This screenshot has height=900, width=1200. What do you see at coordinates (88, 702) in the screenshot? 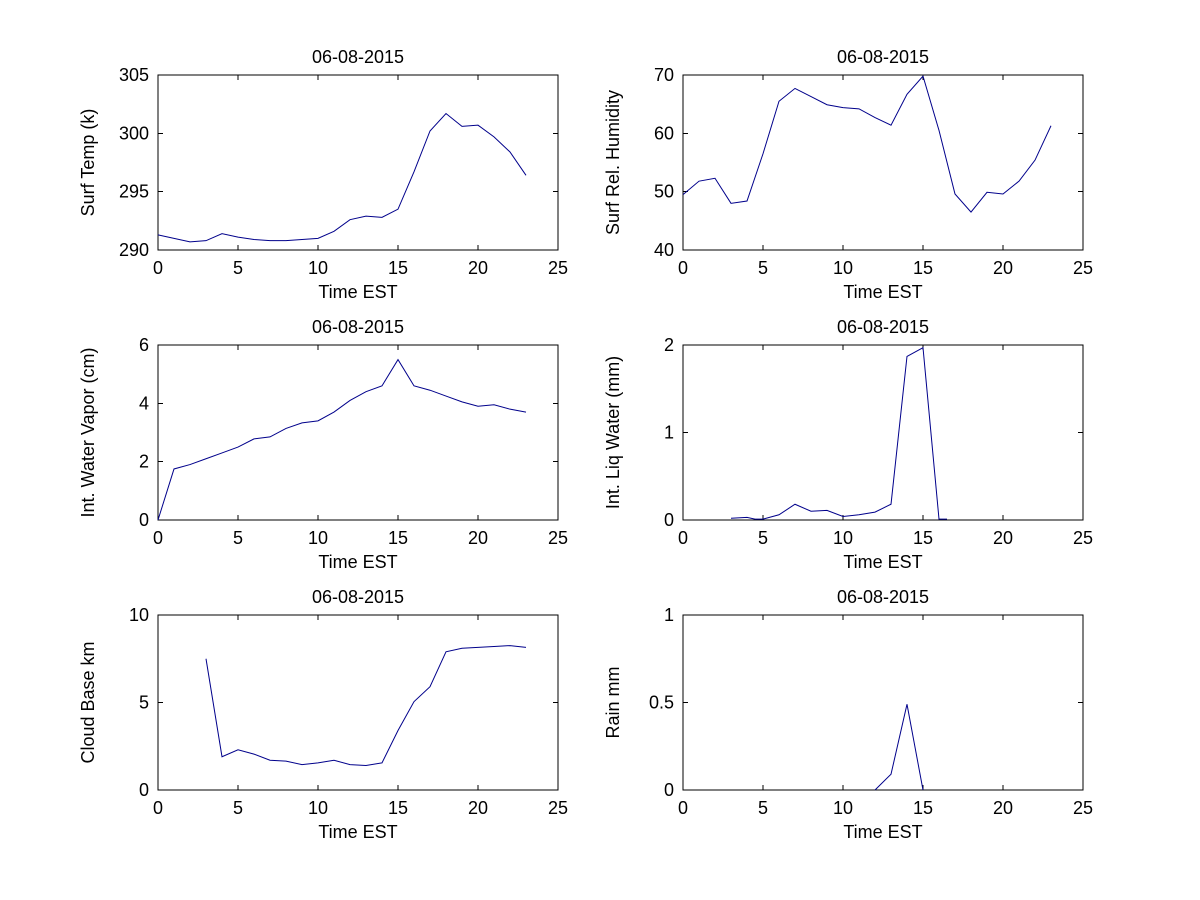
I see `y-axis-label: Cloud Base km` at bounding box center [88, 702].